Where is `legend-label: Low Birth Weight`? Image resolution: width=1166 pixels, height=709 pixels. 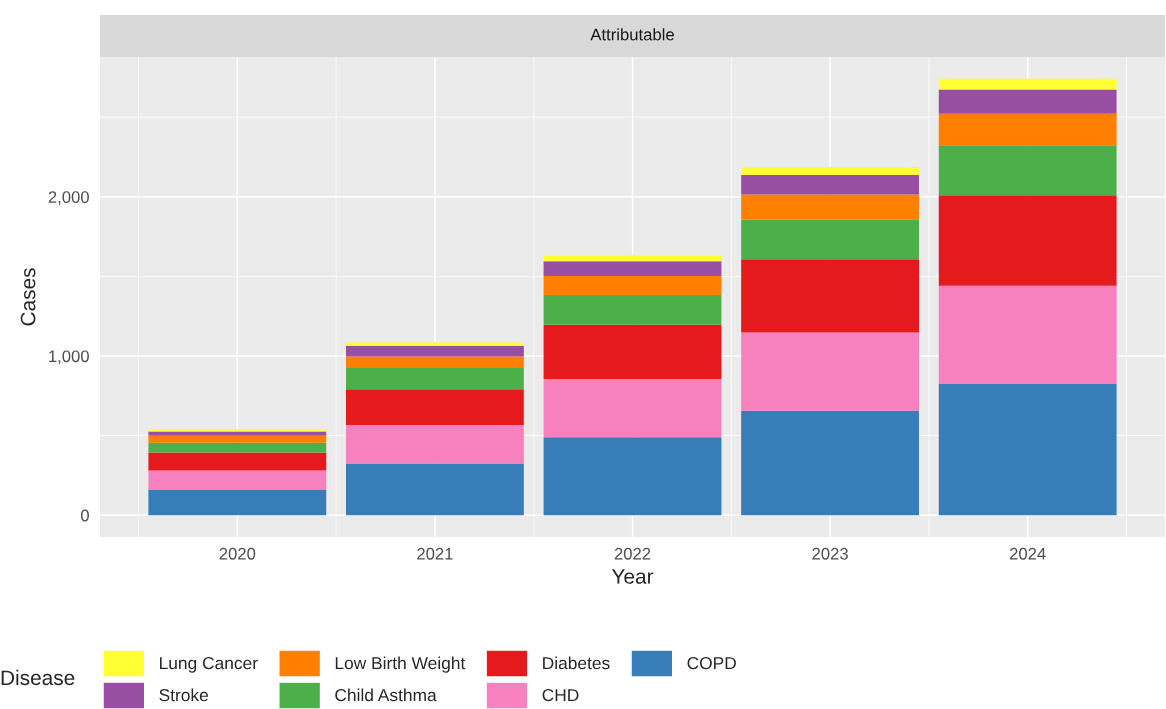
legend-label: Low Birth Weight is located at coordinates (400, 664).